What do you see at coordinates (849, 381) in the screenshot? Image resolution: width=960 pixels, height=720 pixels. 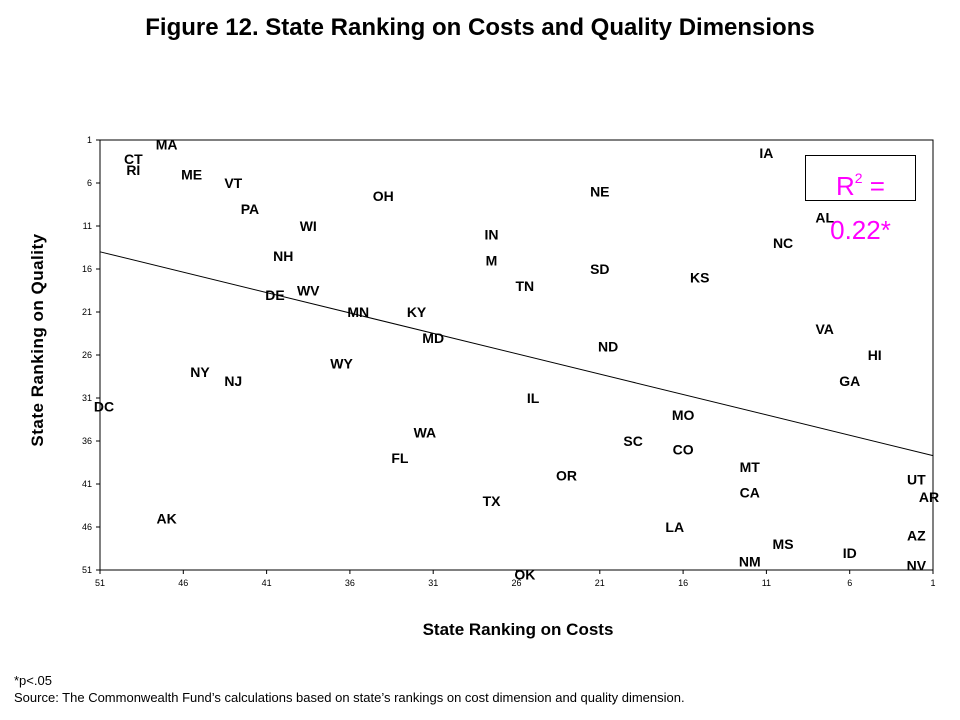 I see `point-label-ga: GA` at bounding box center [849, 381].